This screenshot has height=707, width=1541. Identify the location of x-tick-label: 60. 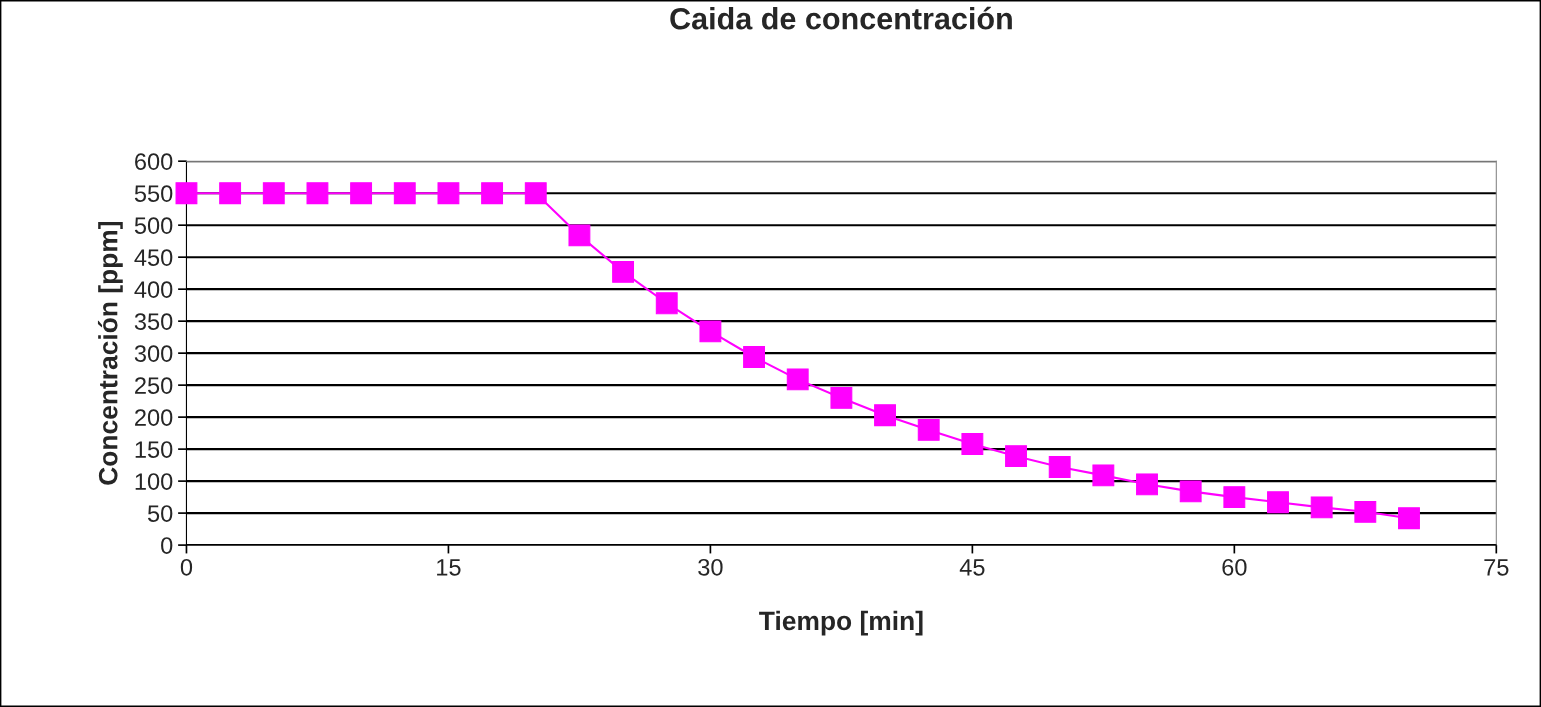
(1234, 567).